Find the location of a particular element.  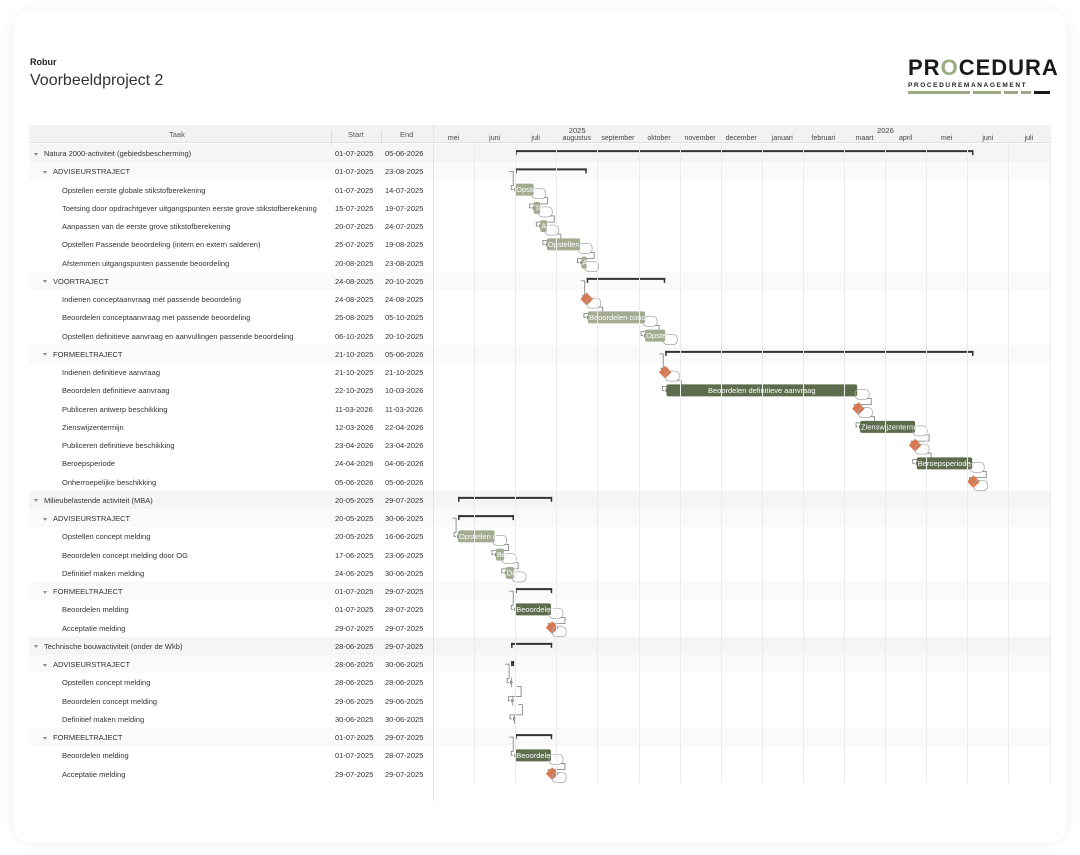

table-row: ADVISEURSTRAJECT 20-05-2025 30-06-2025 is located at coordinates (540, 518).